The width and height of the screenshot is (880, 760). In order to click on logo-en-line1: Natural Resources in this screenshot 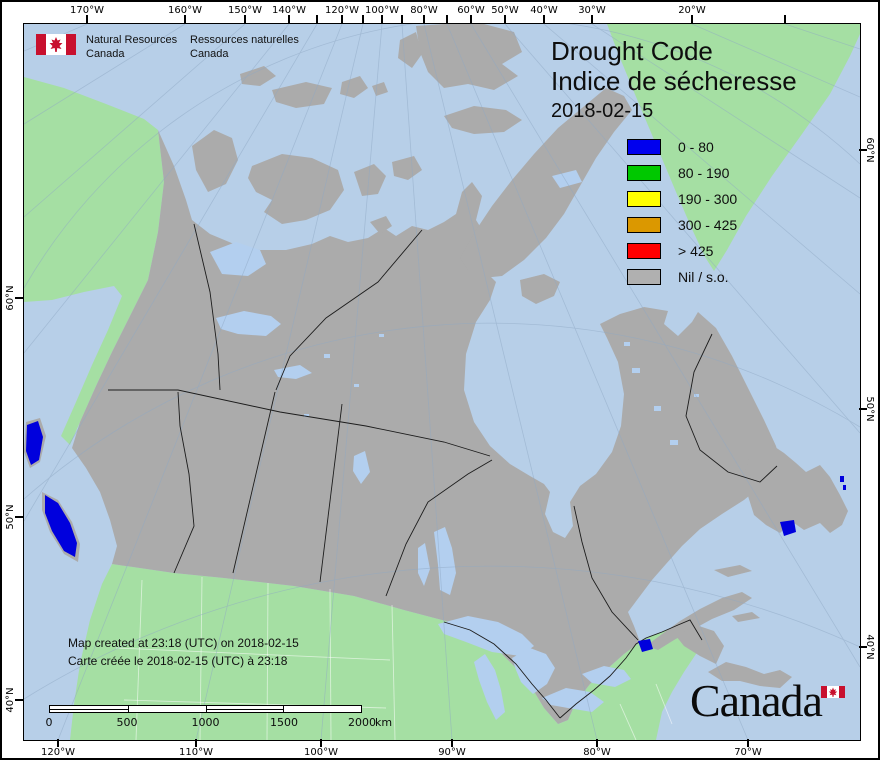, I will do `click(132, 40)`.